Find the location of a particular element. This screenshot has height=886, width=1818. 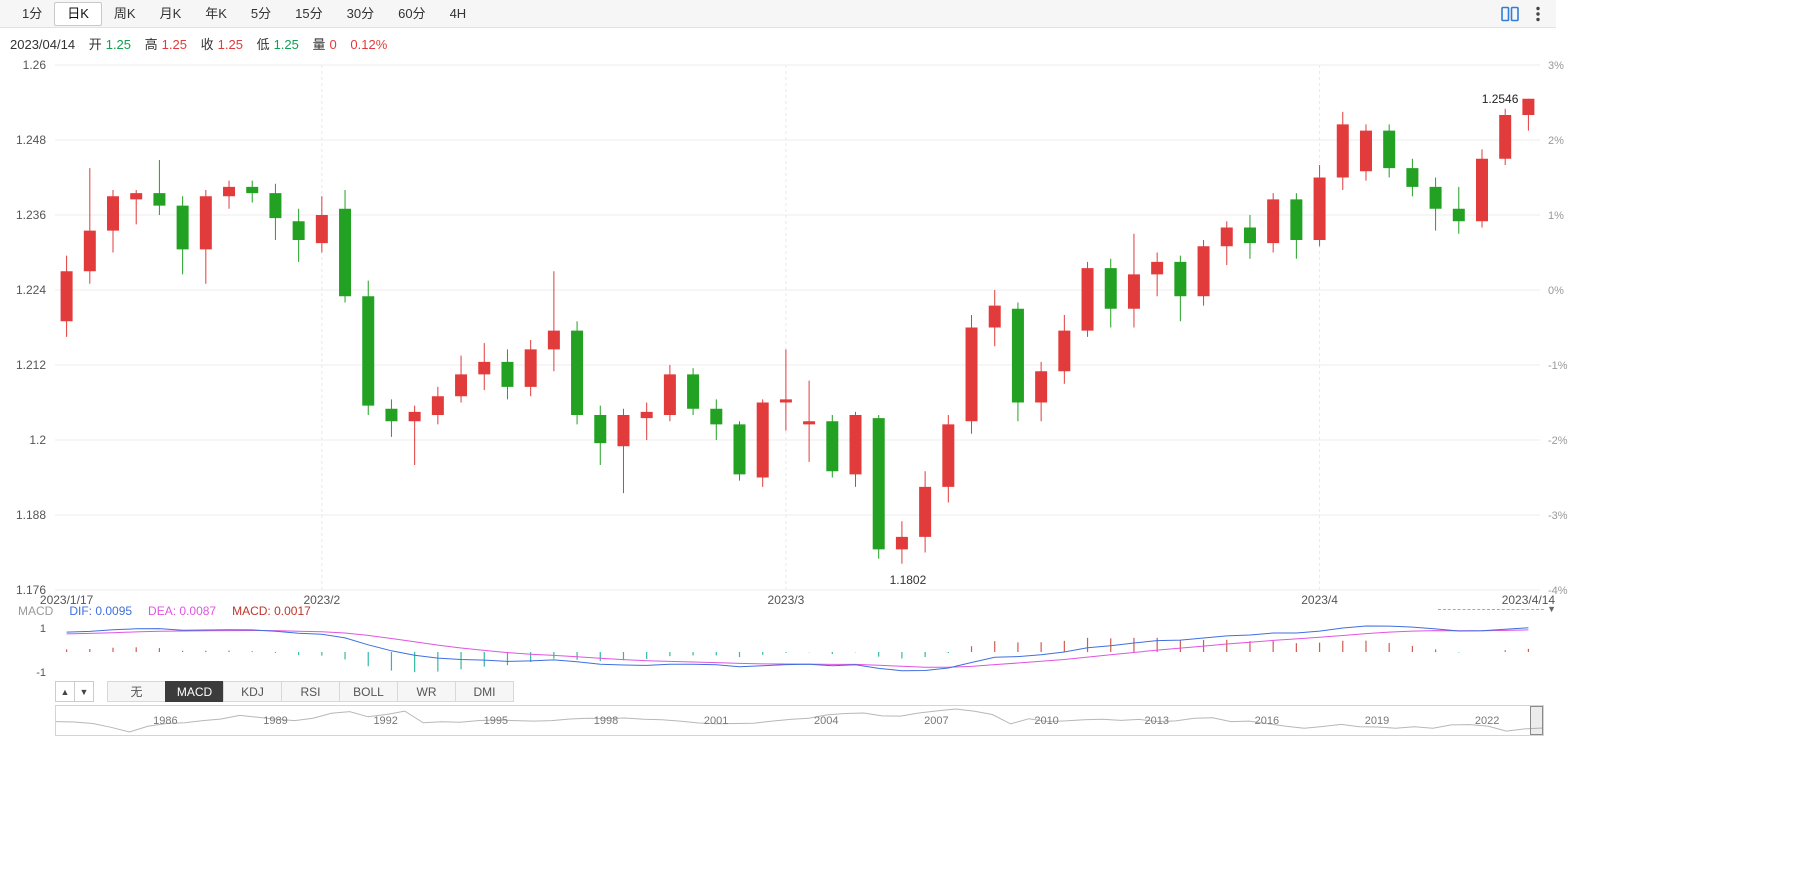

navigator-line is located at coordinates (799, 720).